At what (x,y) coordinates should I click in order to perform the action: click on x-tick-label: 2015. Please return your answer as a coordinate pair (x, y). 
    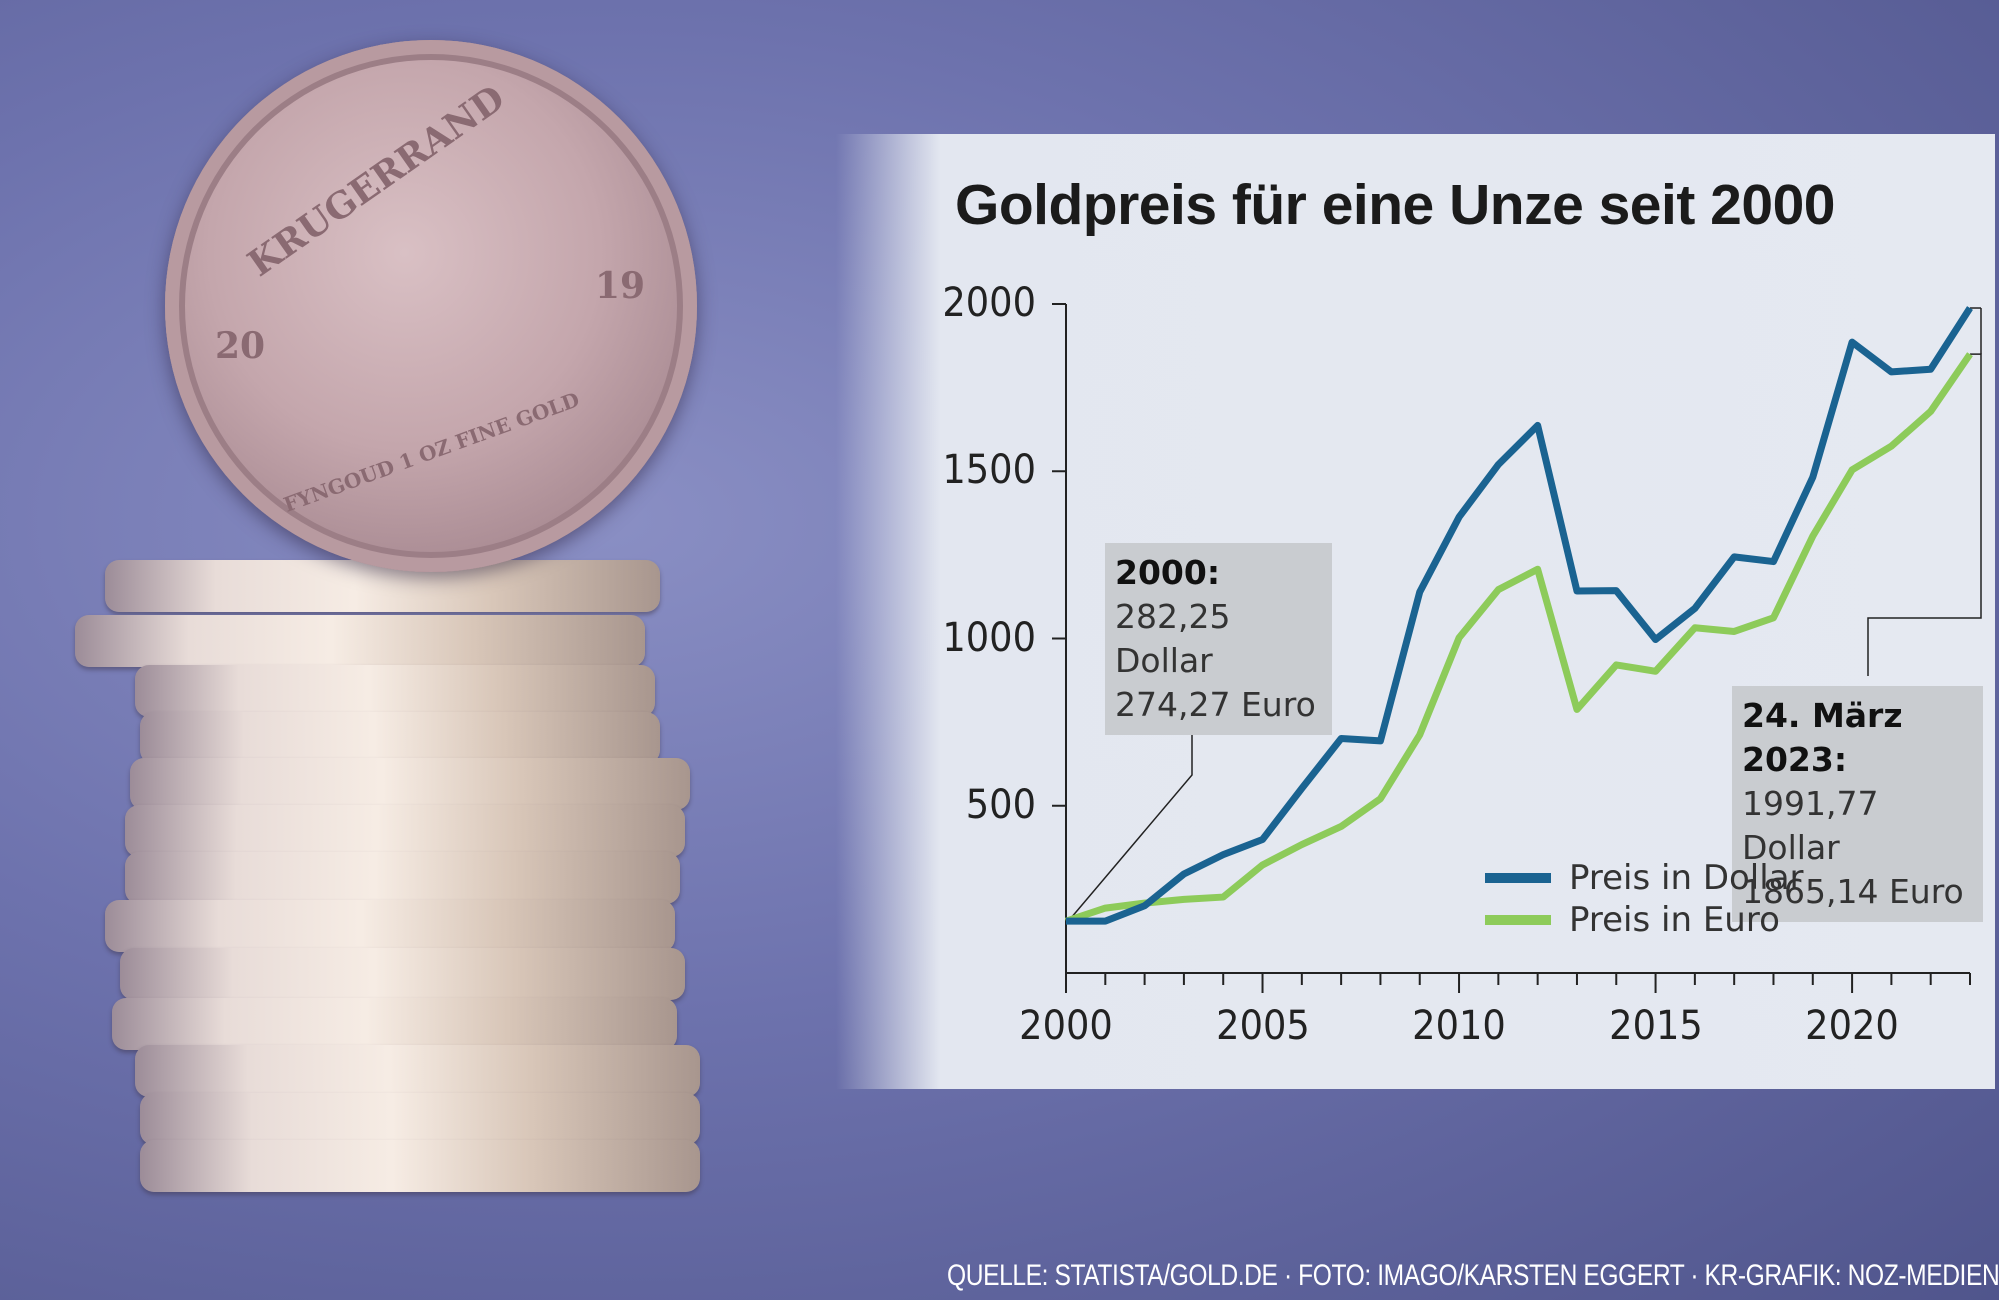
    Looking at the image, I should click on (1655, 1026).